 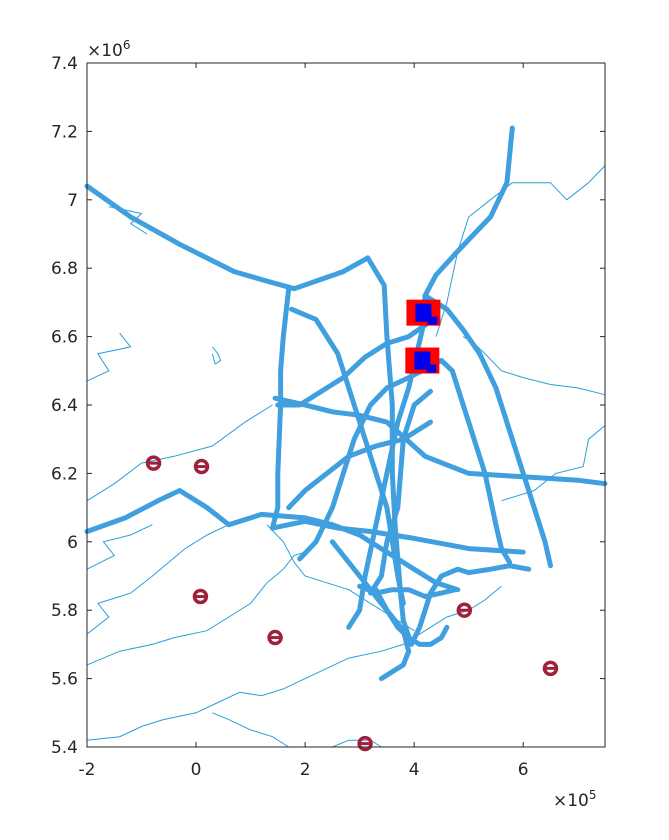 What do you see at coordinates (109, 49) in the screenshot?
I see `y-exponent-label: ×10⁶` at bounding box center [109, 49].